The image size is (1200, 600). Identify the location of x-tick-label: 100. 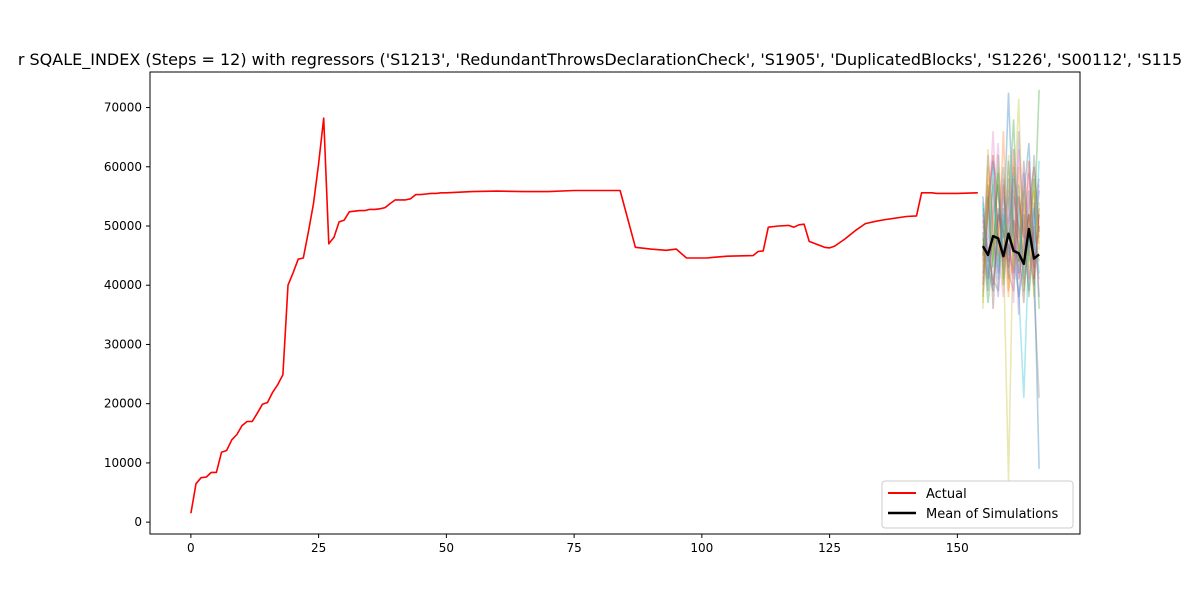
(701, 548).